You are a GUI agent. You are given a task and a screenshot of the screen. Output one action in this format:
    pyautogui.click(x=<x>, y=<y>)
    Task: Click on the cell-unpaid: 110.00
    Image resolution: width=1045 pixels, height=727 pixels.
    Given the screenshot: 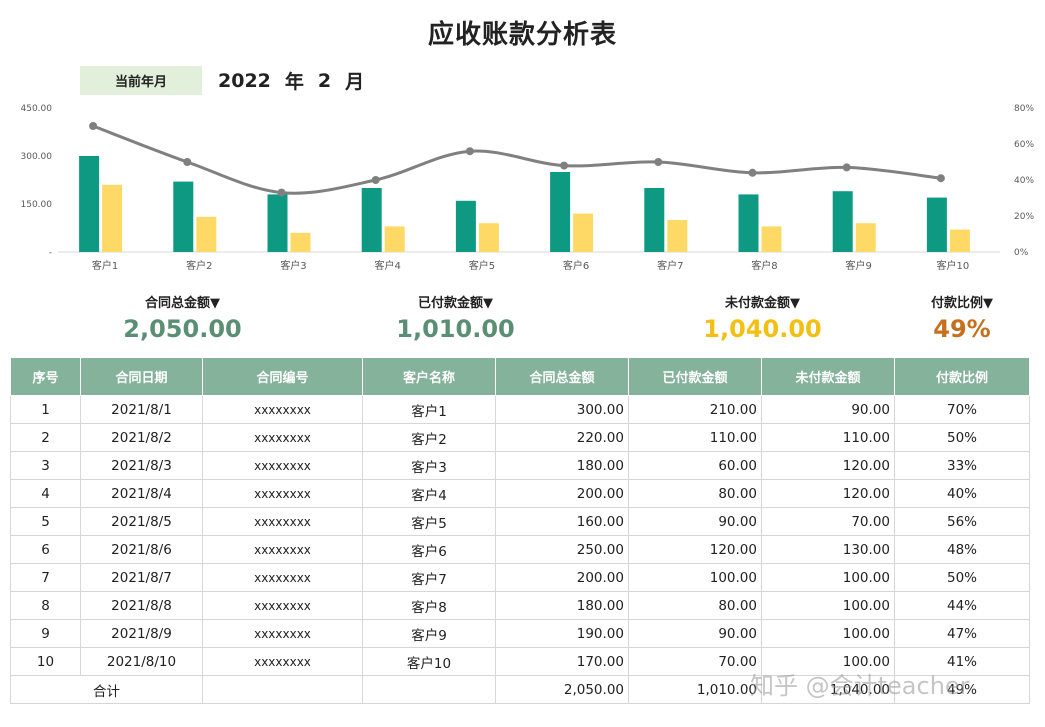 What is the action you would take?
    pyautogui.click(x=828, y=437)
    